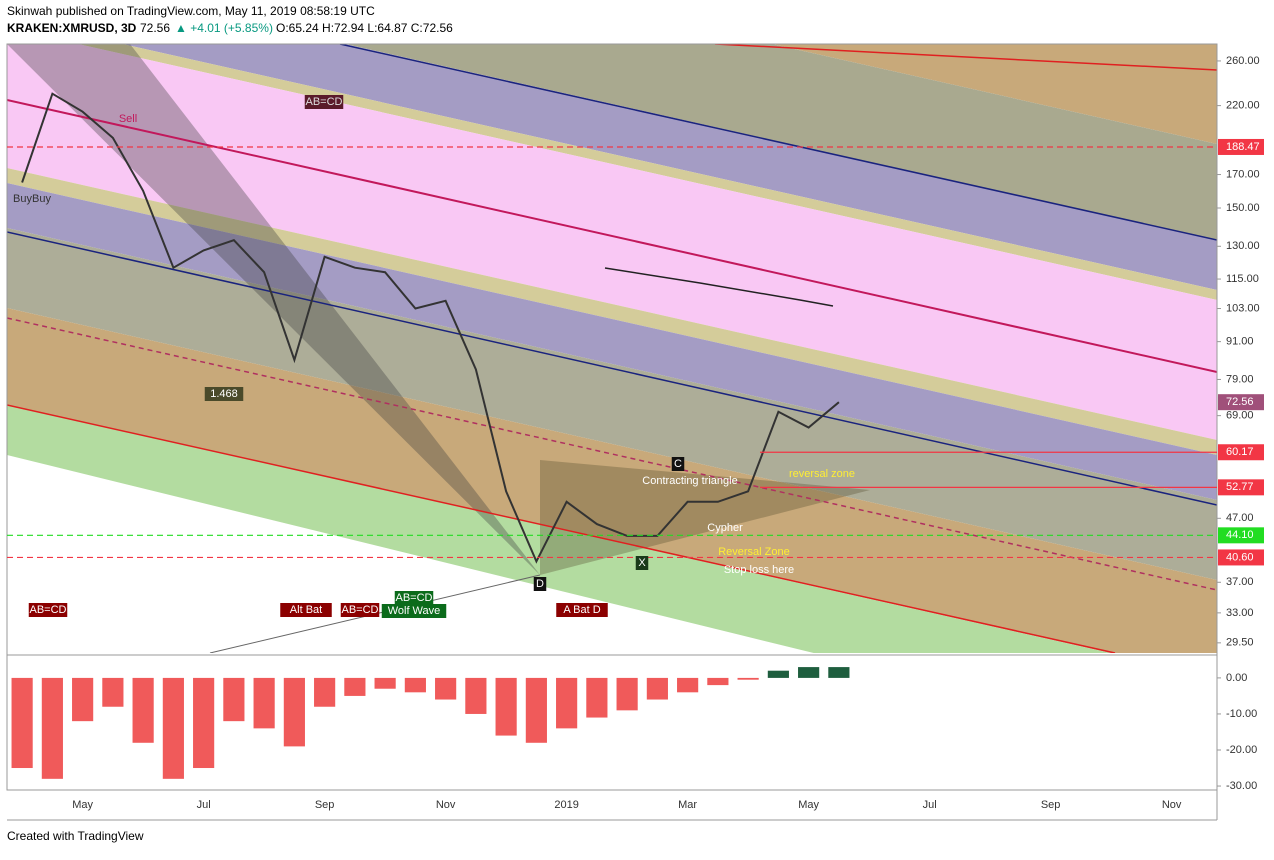 This screenshot has width=1274, height=860. Describe the element at coordinates (75, 836) in the screenshot. I see `footer: Created with TradingView` at that location.